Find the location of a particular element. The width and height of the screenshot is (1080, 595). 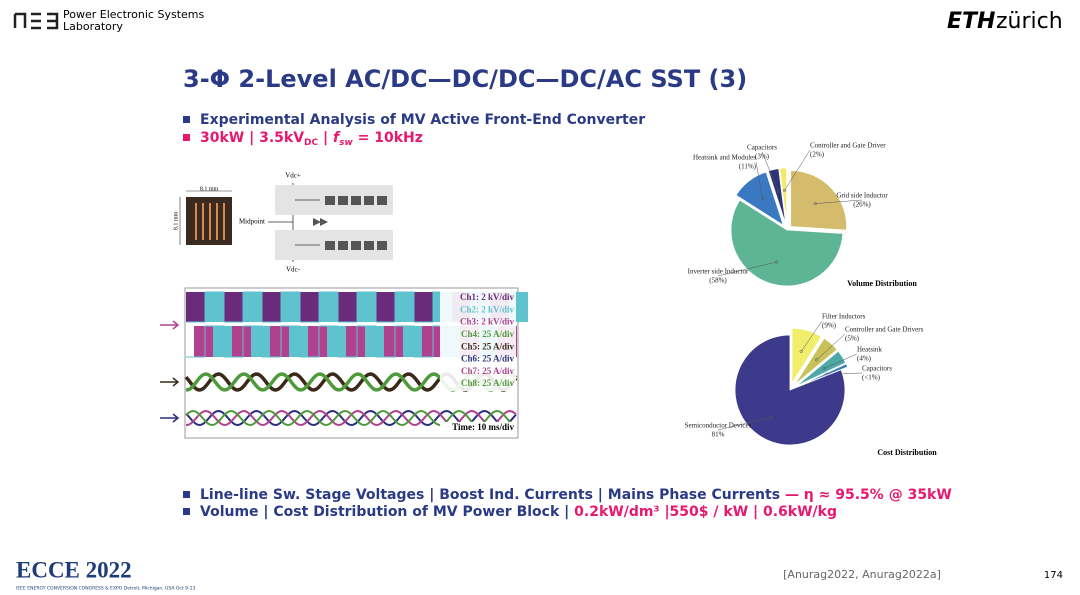

slice-value-label: (5%) is located at coordinates (852, 339).